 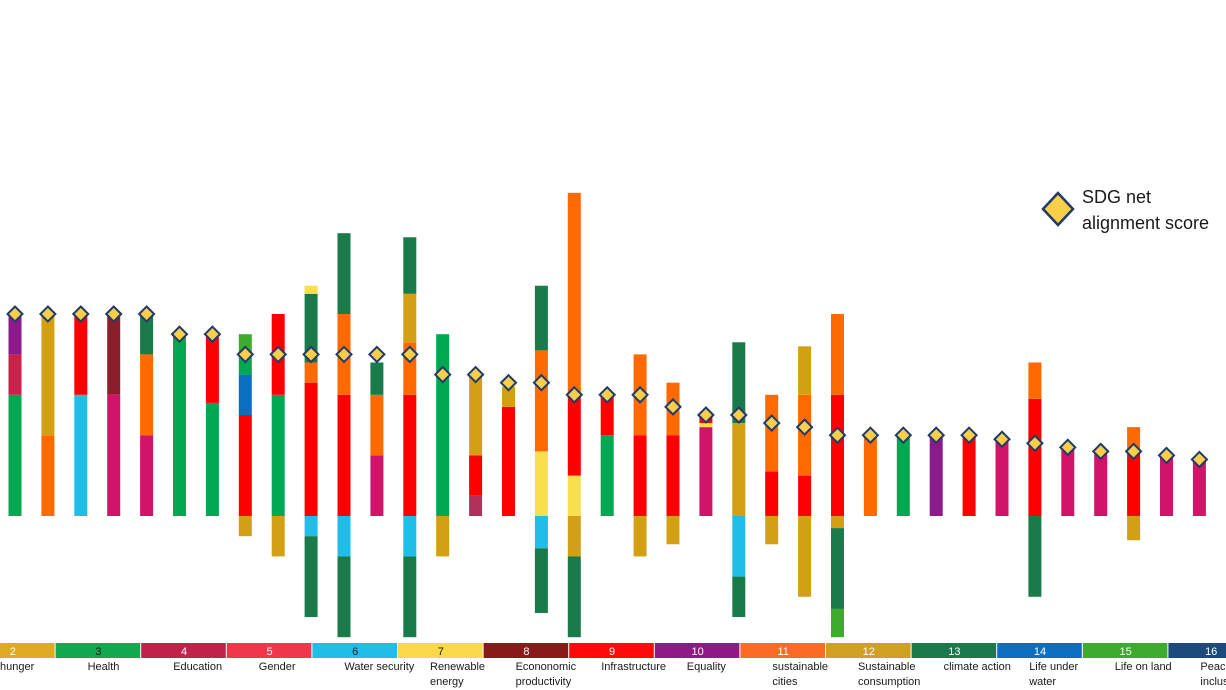 I want to click on legend-label-line-1: SDG net, so click(x=1117, y=197).